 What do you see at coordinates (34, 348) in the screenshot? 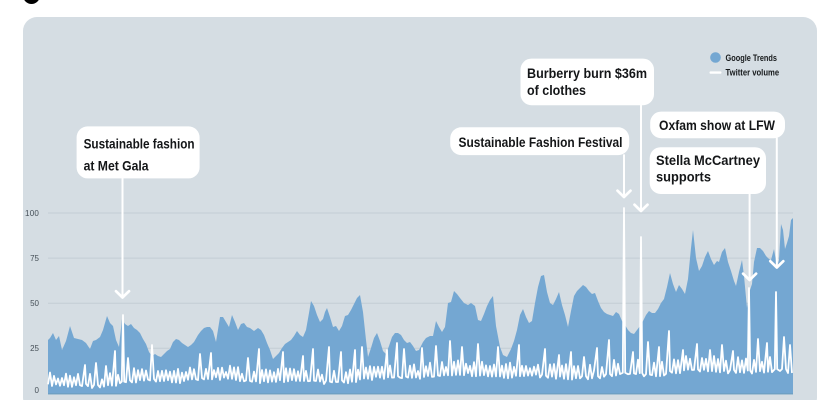
I see `svg-text: 25` at bounding box center [34, 348].